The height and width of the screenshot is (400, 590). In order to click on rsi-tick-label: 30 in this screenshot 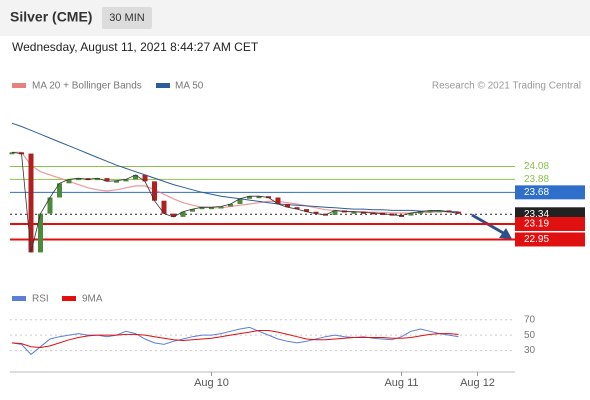, I will do `click(530, 350)`.